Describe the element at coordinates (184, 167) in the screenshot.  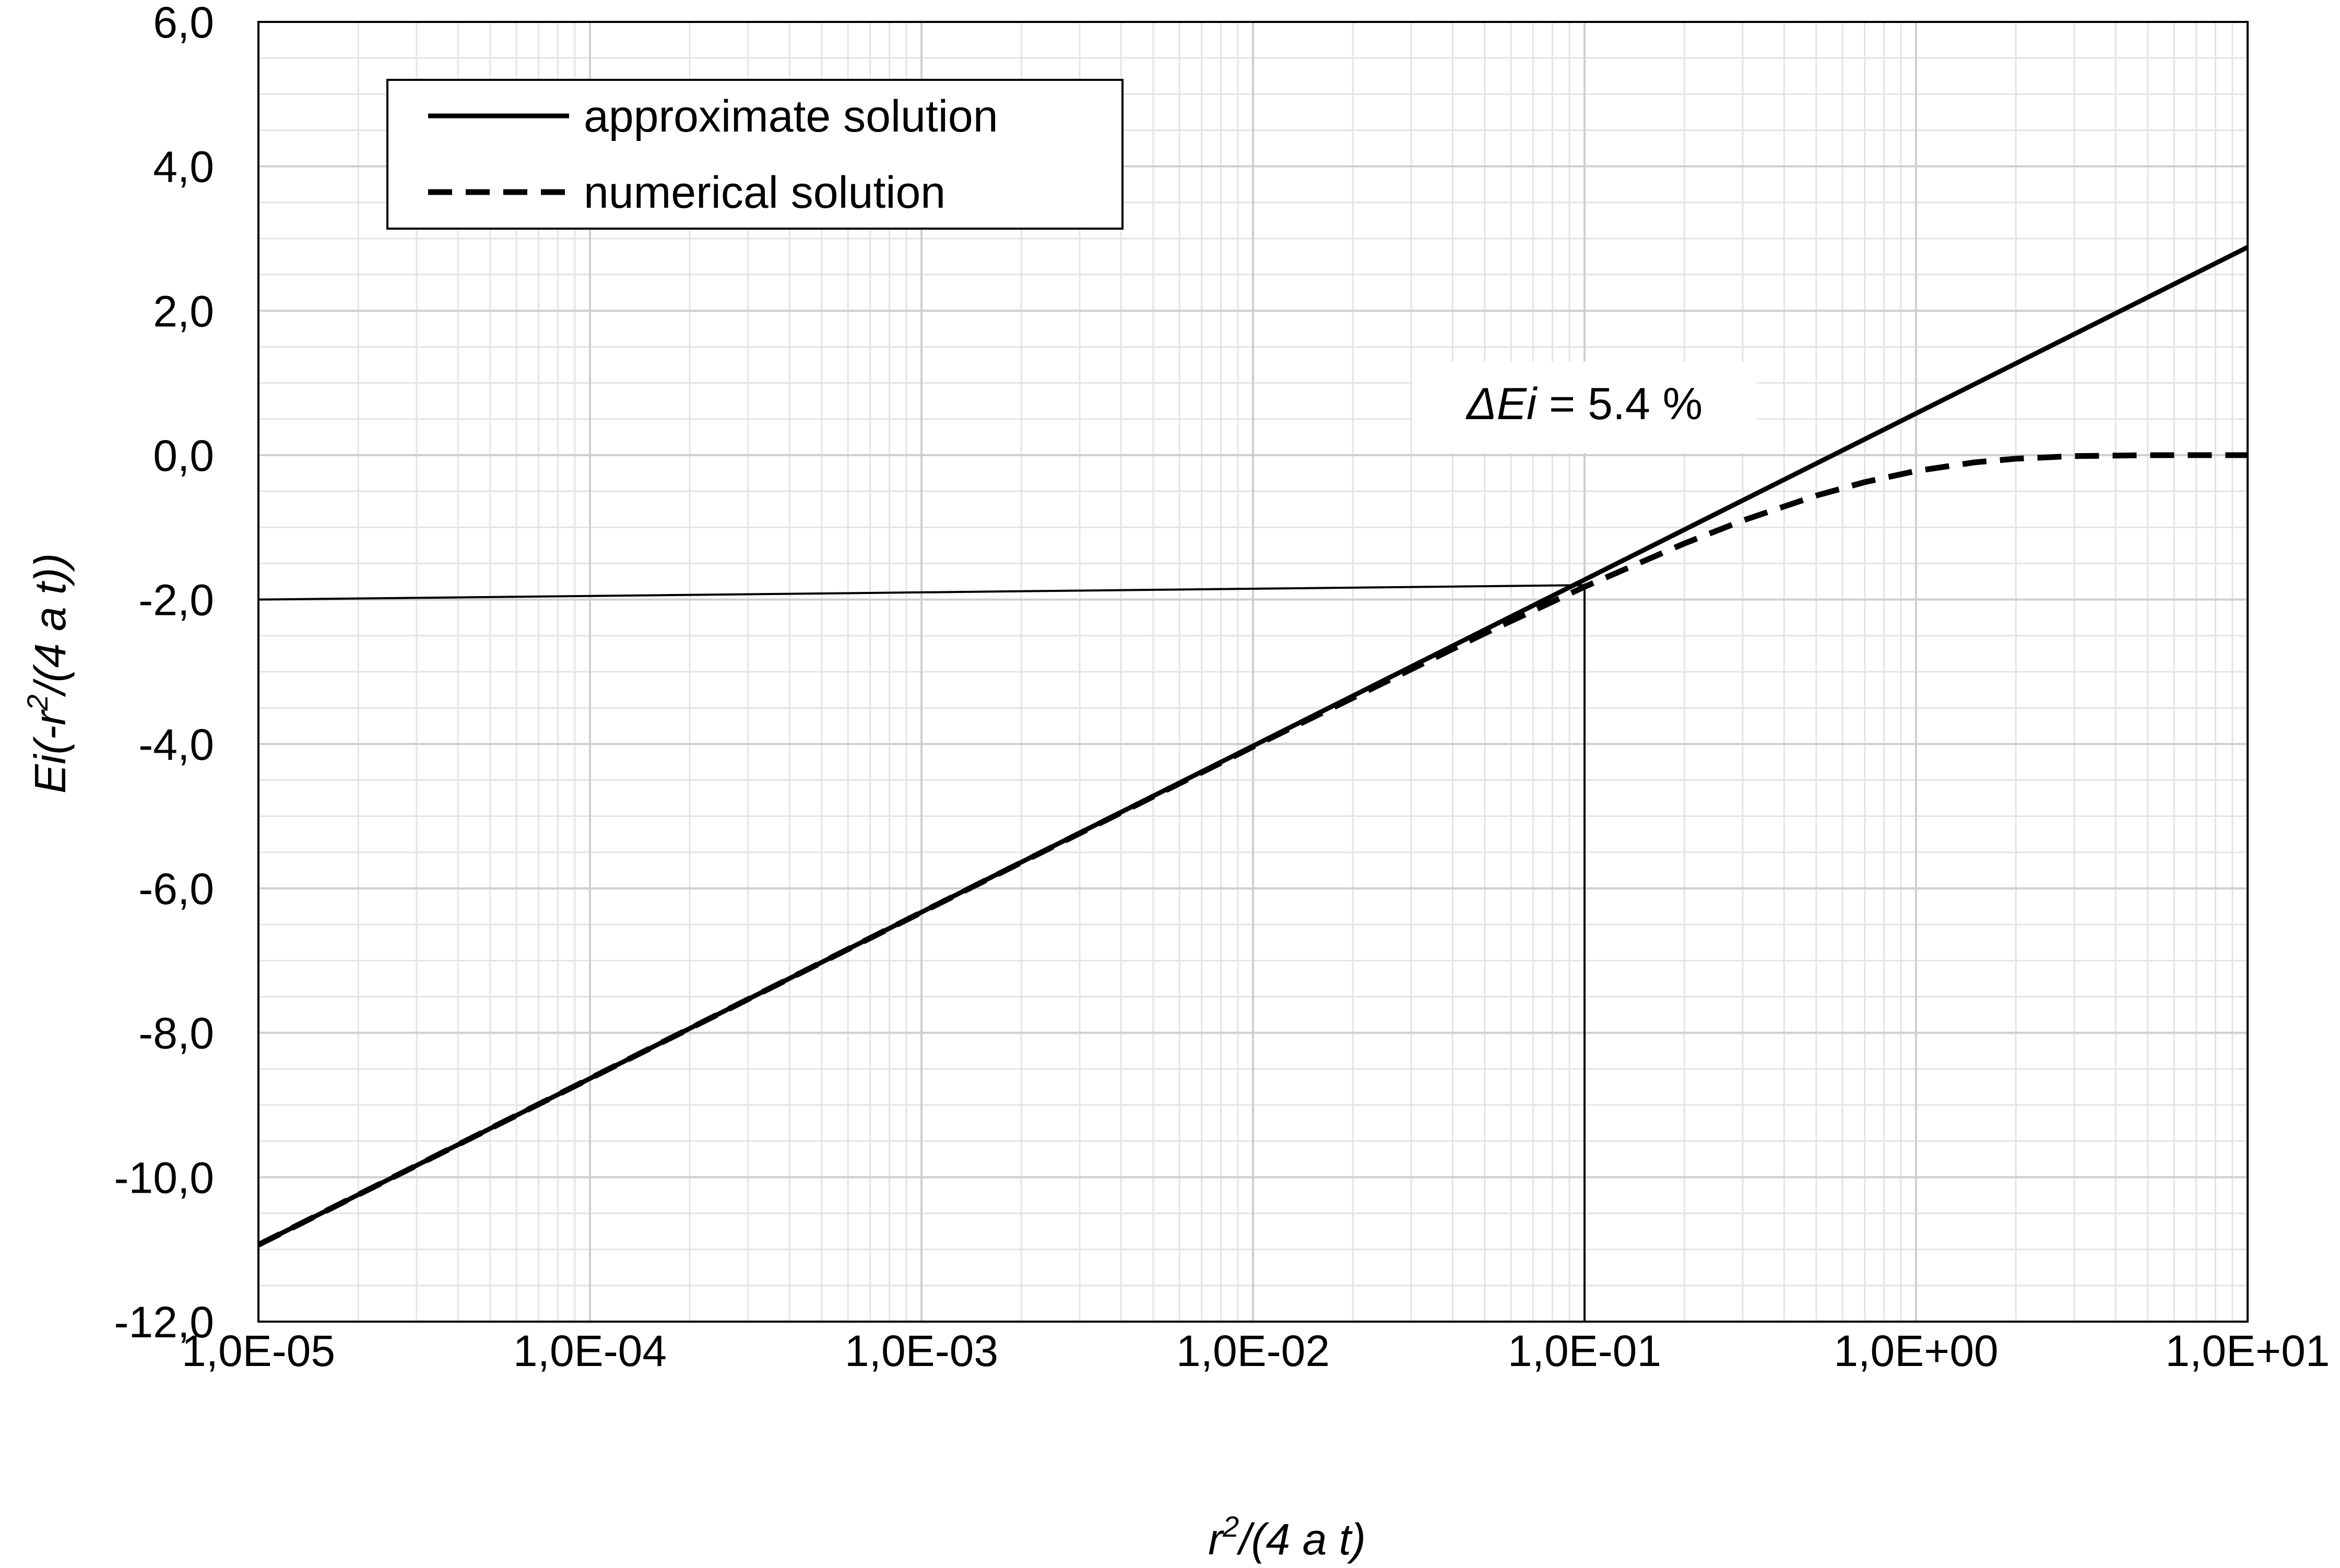
I see `y-tick-label: 4,0` at that location.